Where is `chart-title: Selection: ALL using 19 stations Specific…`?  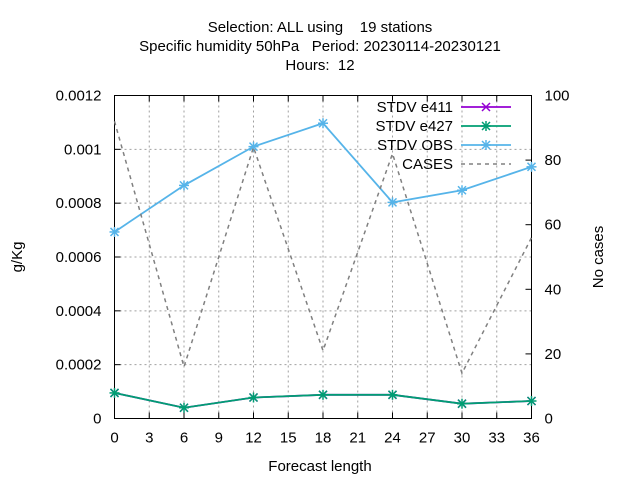 chart-title: Selection: ALL using 19 stations Specific… is located at coordinates (320, 46).